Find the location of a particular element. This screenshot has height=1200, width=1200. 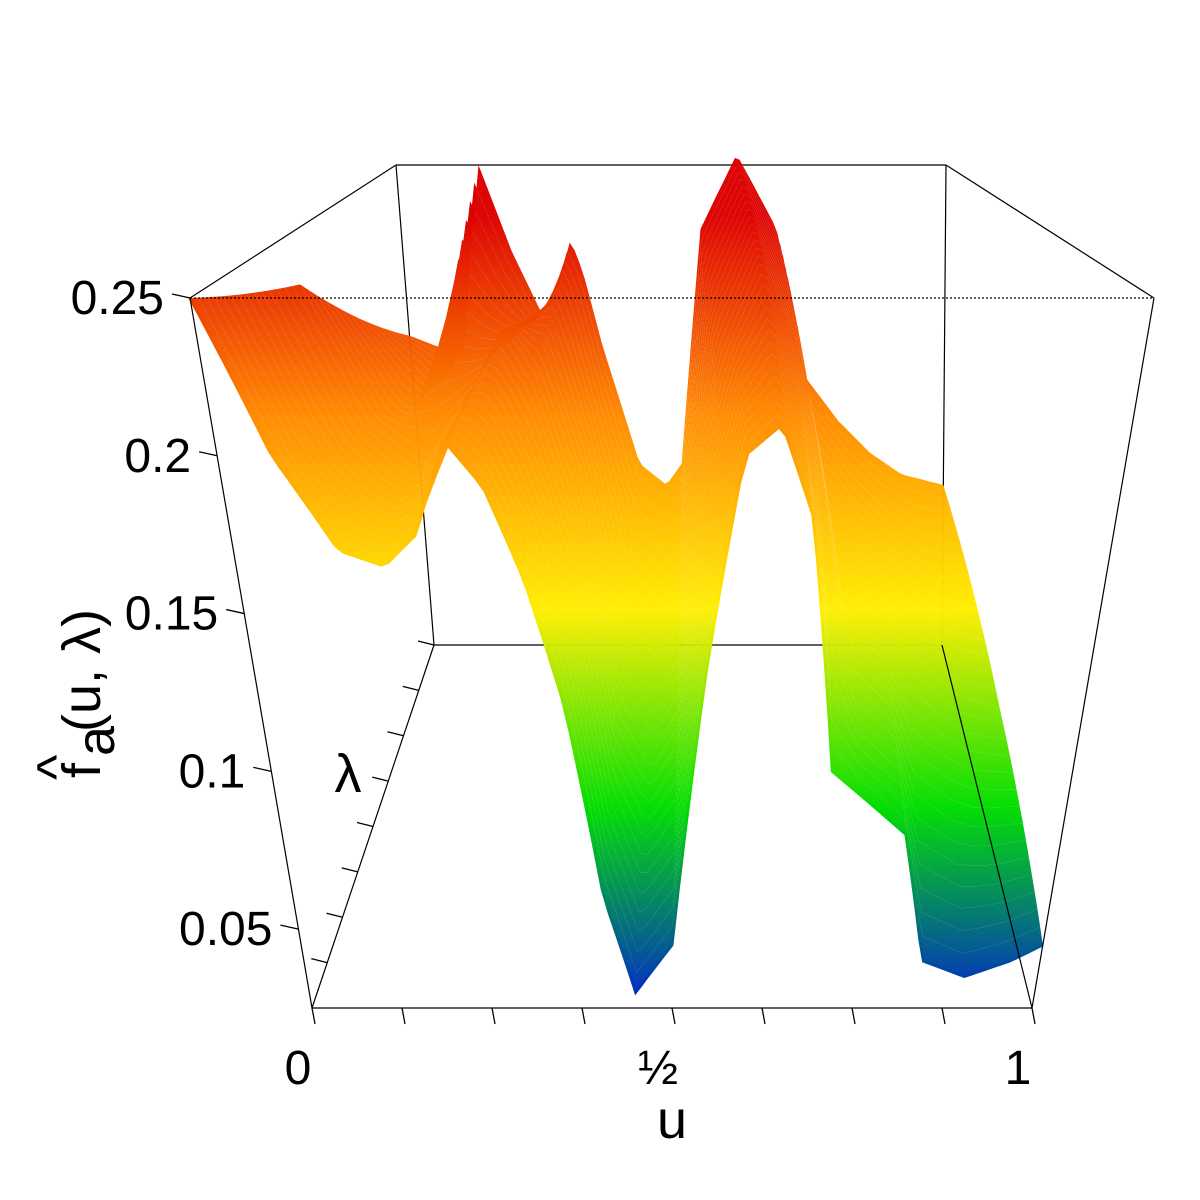

z-tick-label: 0.15 is located at coordinates (171, 614).